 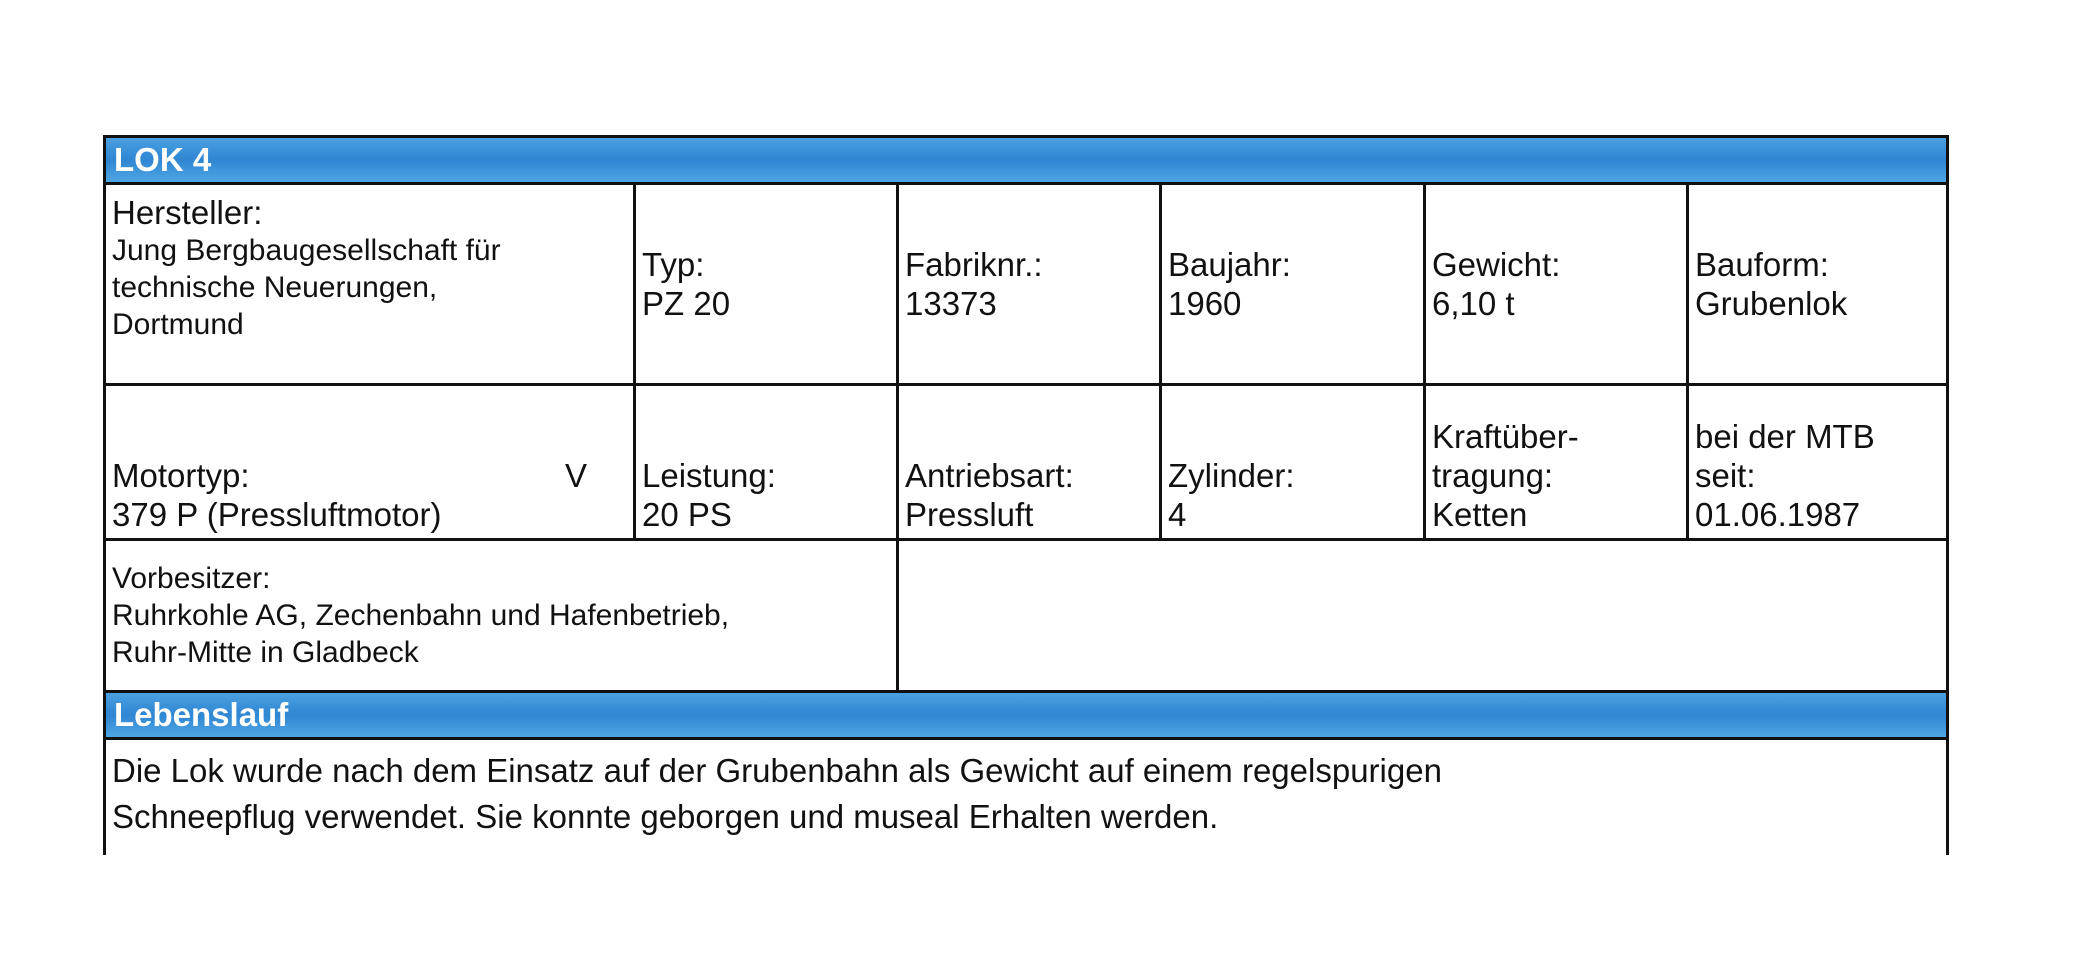 What do you see at coordinates (1496, 264) in the screenshot?
I see `label: Gewicht:` at bounding box center [1496, 264].